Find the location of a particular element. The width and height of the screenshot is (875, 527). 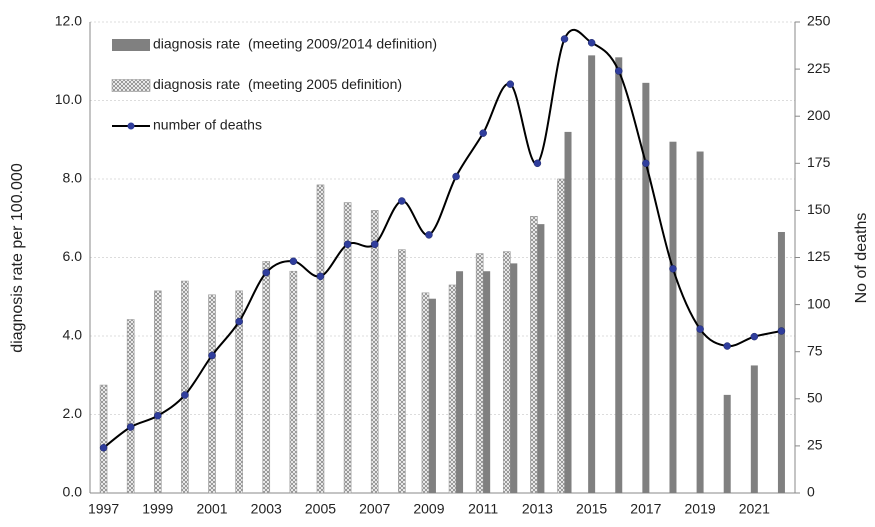

y2-tick-label: 75 is located at coordinates (815, 350).